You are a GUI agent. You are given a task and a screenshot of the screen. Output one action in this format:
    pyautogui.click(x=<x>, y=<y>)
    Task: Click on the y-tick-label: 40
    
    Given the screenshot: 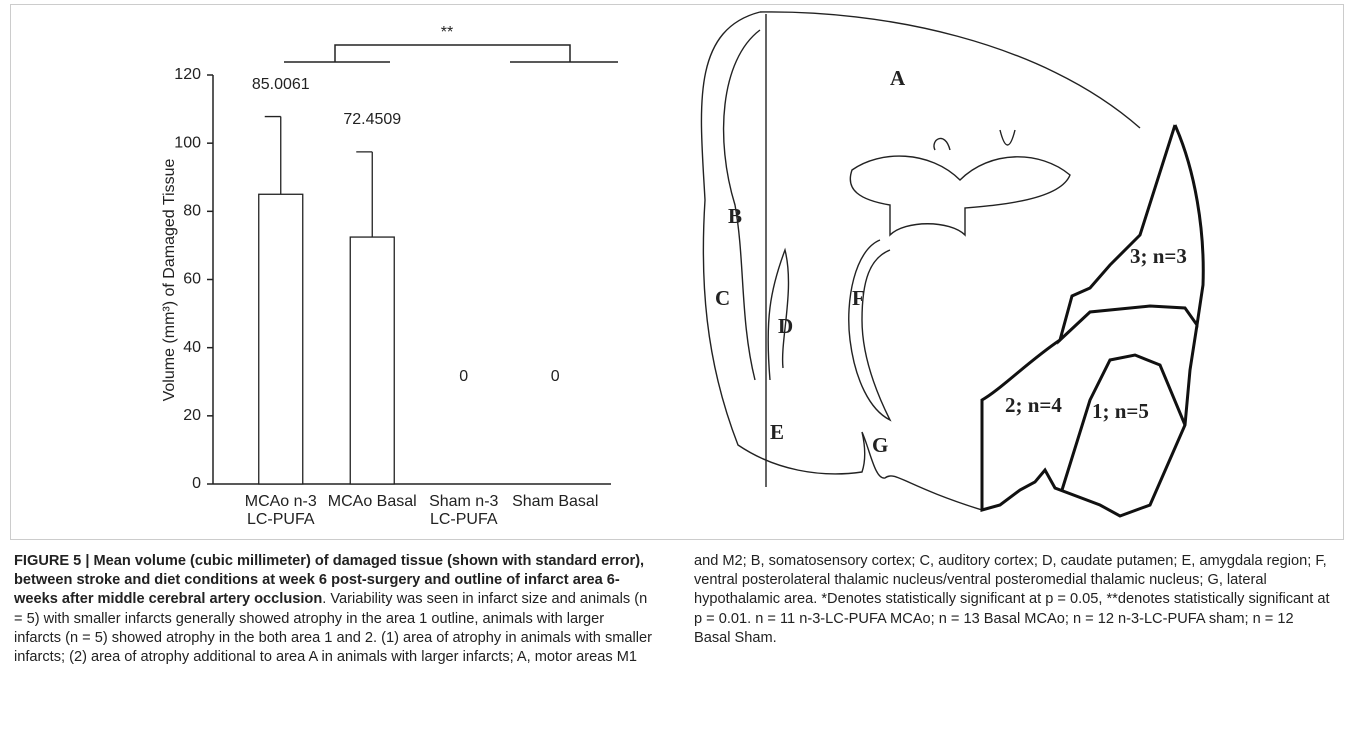 What is the action you would take?
    pyautogui.click(x=192, y=347)
    